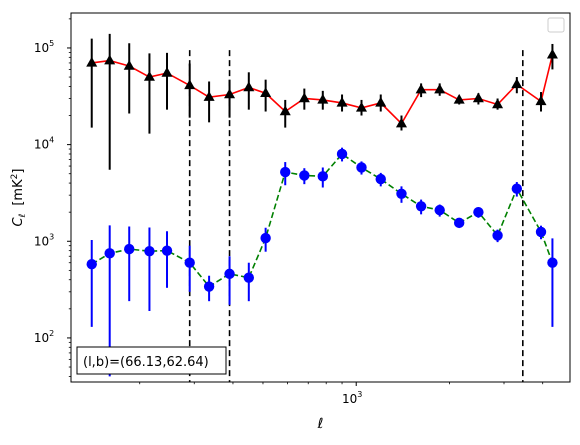 The width and height of the screenshot is (580, 445). Describe the element at coordinates (18, 221) in the screenshot. I see `y-axis-label-main: C` at that location.